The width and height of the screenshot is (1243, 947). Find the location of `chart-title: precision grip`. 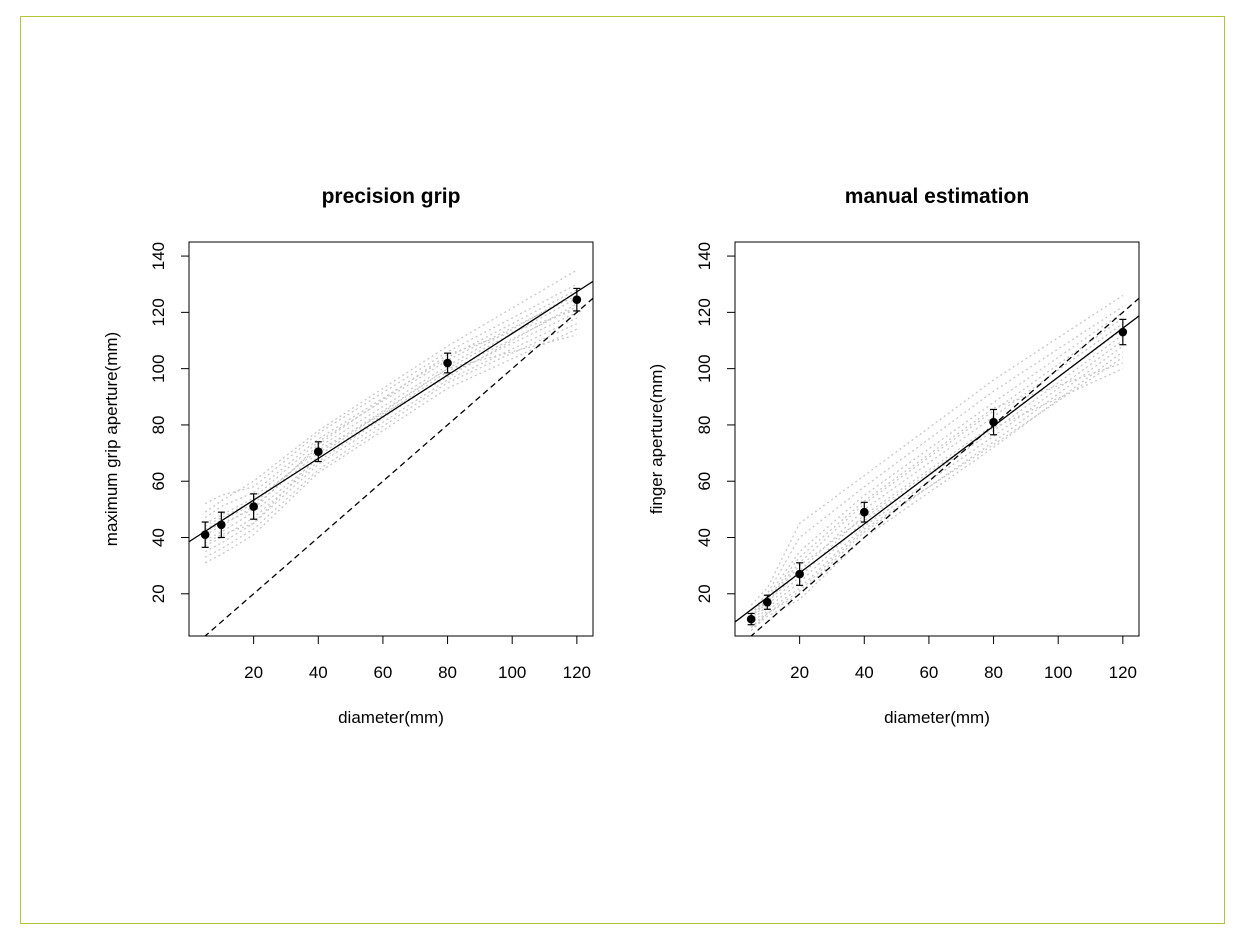

chart-title: precision grip is located at coordinates (391, 196).